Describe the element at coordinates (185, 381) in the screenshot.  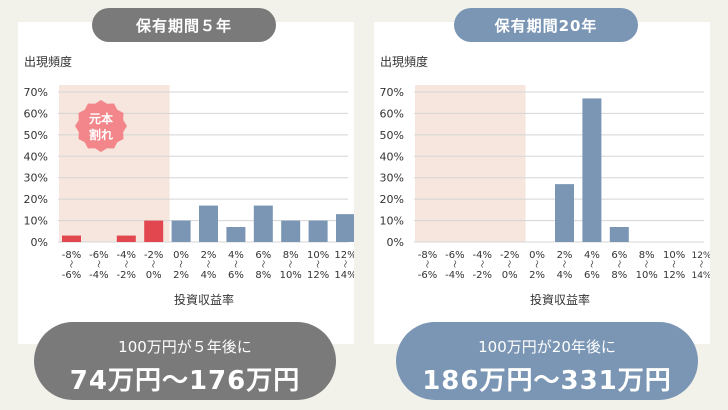
I see `left-summary-line2: 74万円〜176万円` at that location.